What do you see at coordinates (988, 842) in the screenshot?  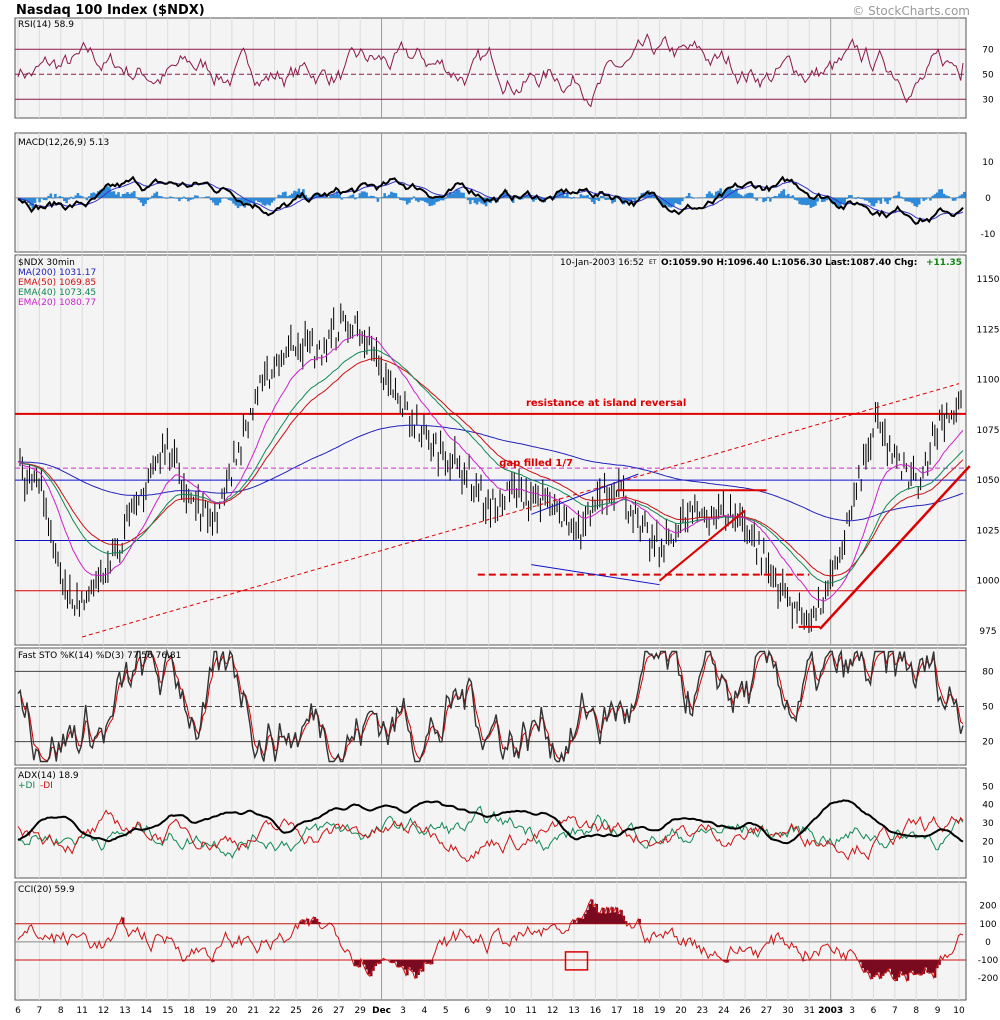 I see `y-tick-label: 20` at bounding box center [988, 842].